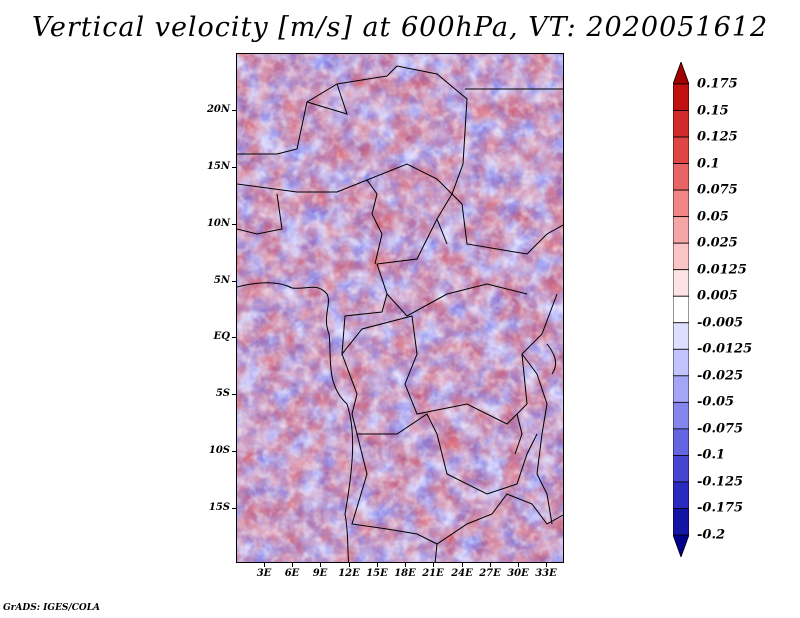  I want to click on colorbar-label: -0.175, so click(720, 508).